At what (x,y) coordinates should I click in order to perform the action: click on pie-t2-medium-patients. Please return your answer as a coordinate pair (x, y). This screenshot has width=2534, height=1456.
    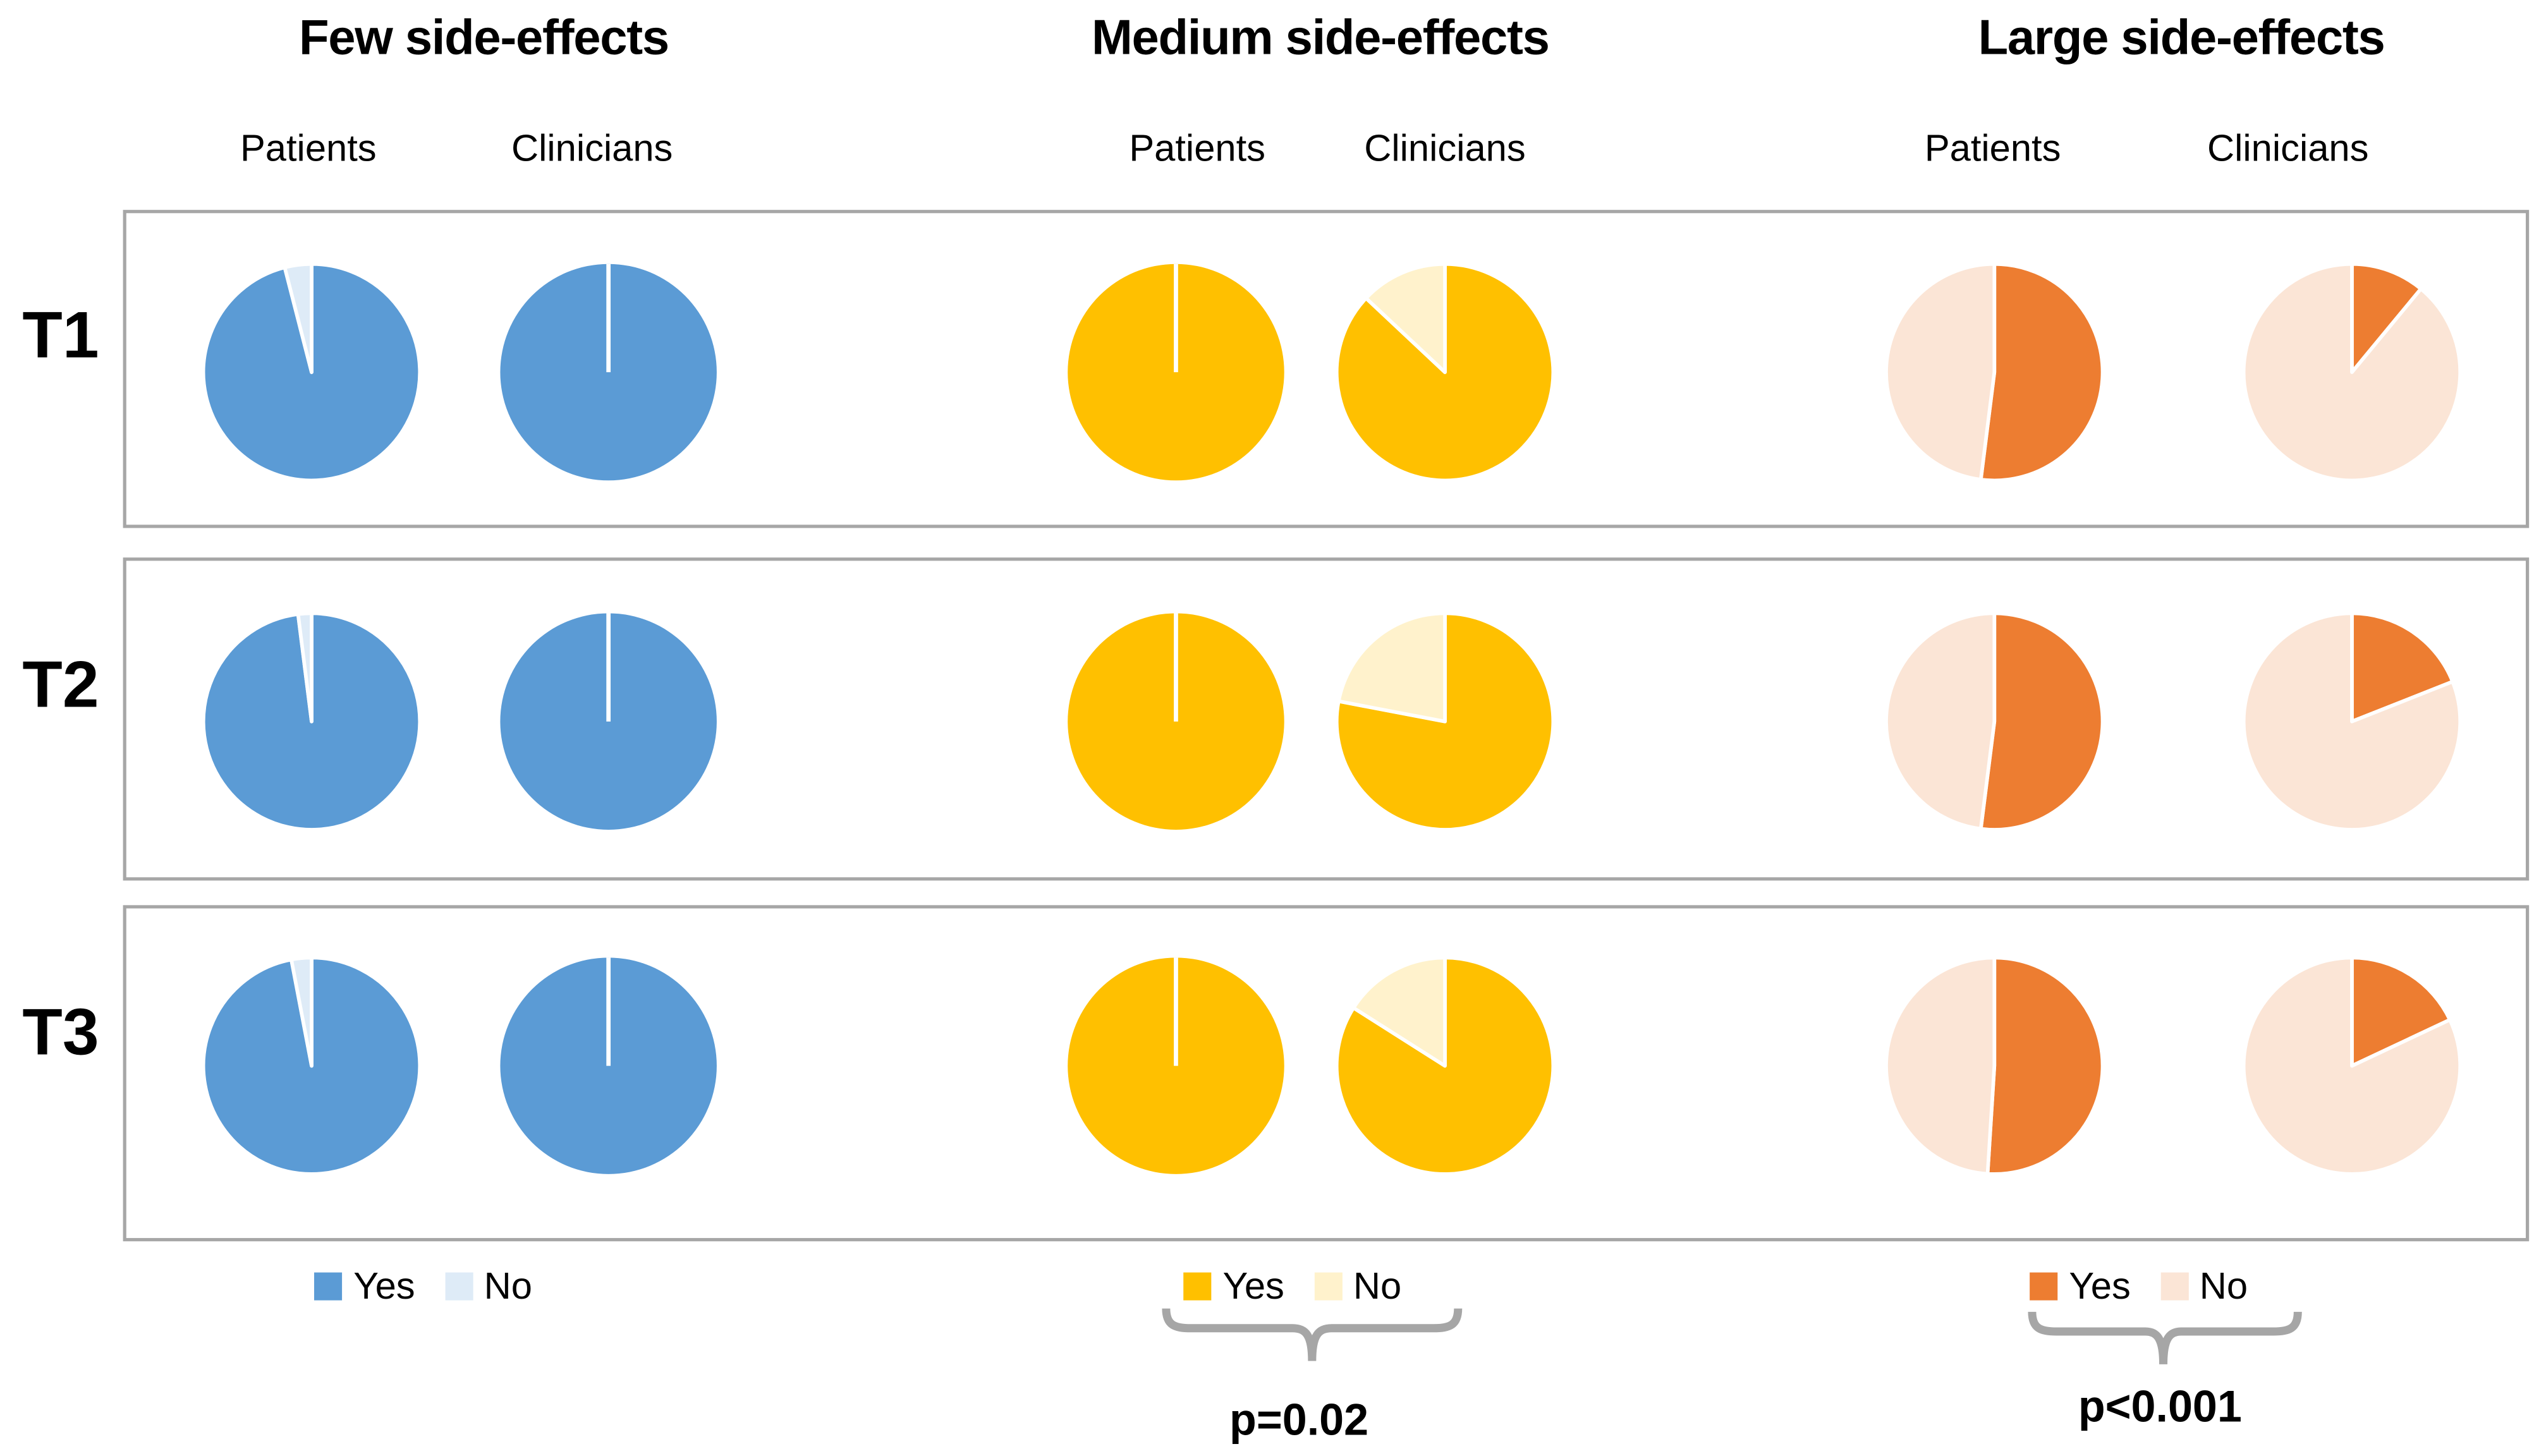
    Looking at the image, I should click on (1176, 721).